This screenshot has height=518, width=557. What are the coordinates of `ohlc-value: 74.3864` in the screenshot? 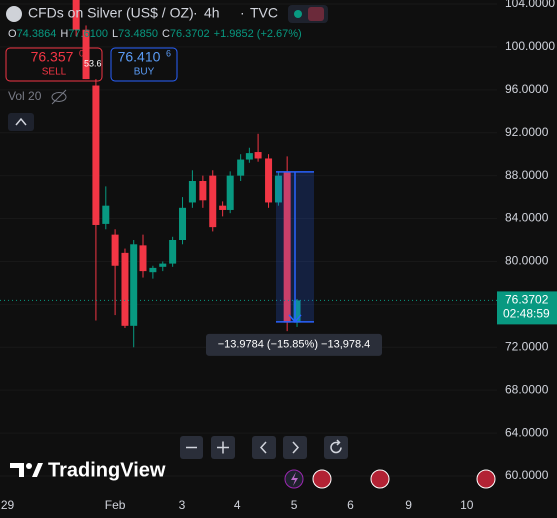 It's located at (37, 34).